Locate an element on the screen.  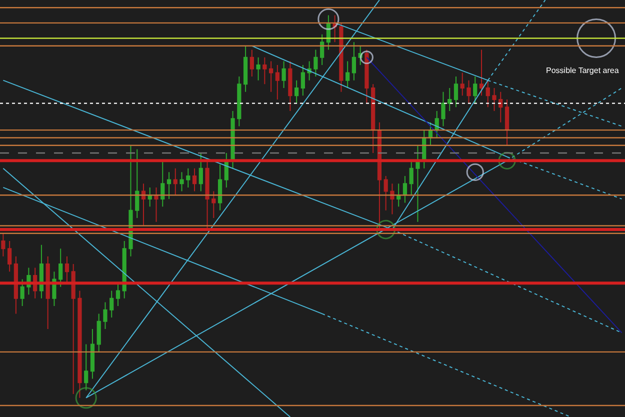
annotation: Possible Target area is located at coordinates (583, 70).